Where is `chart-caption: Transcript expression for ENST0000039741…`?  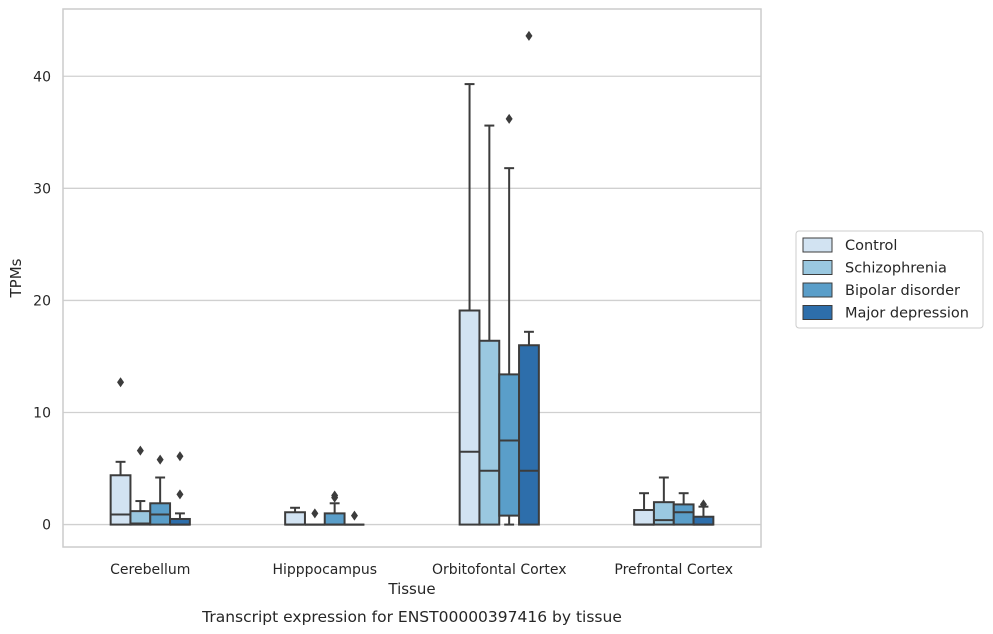
chart-caption: Transcript expression for ENST0000039741… is located at coordinates (411, 617).